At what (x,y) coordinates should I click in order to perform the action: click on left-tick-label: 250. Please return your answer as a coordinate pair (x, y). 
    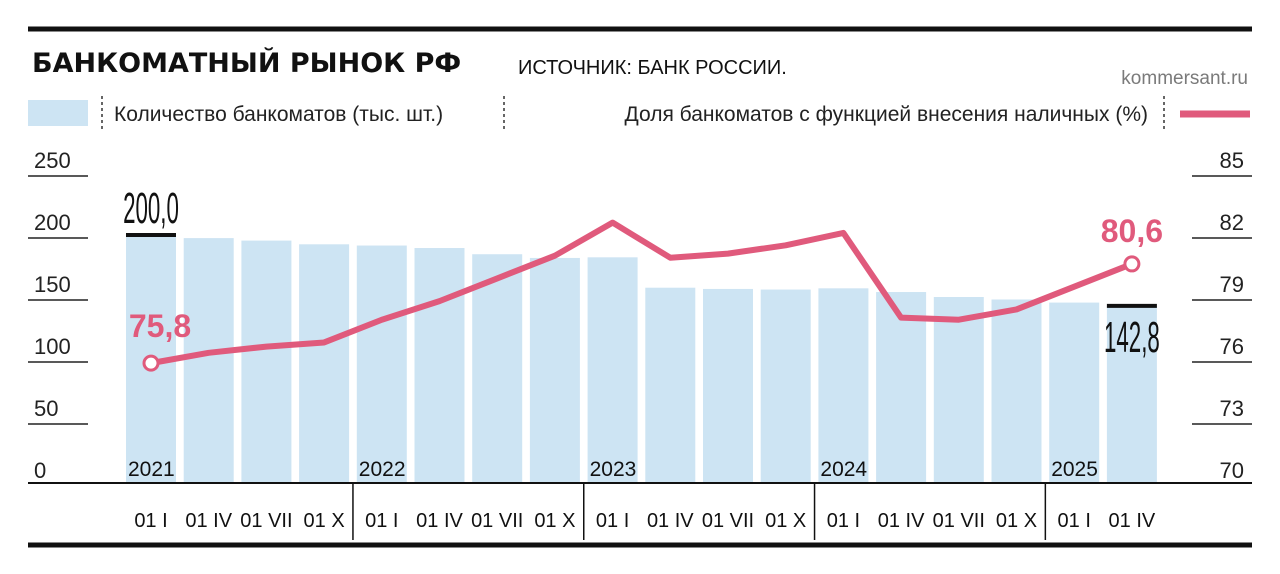
    Looking at the image, I should click on (52, 160).